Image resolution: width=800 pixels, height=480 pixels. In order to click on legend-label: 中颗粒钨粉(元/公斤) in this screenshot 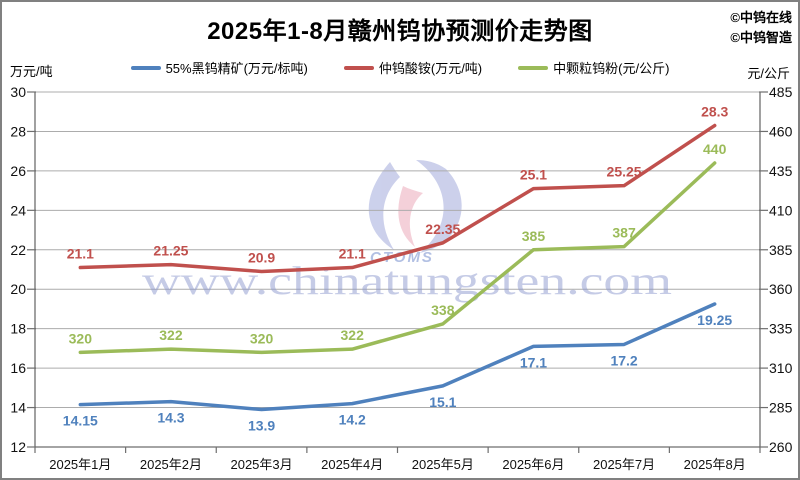, I will do `click(611, 68)`.